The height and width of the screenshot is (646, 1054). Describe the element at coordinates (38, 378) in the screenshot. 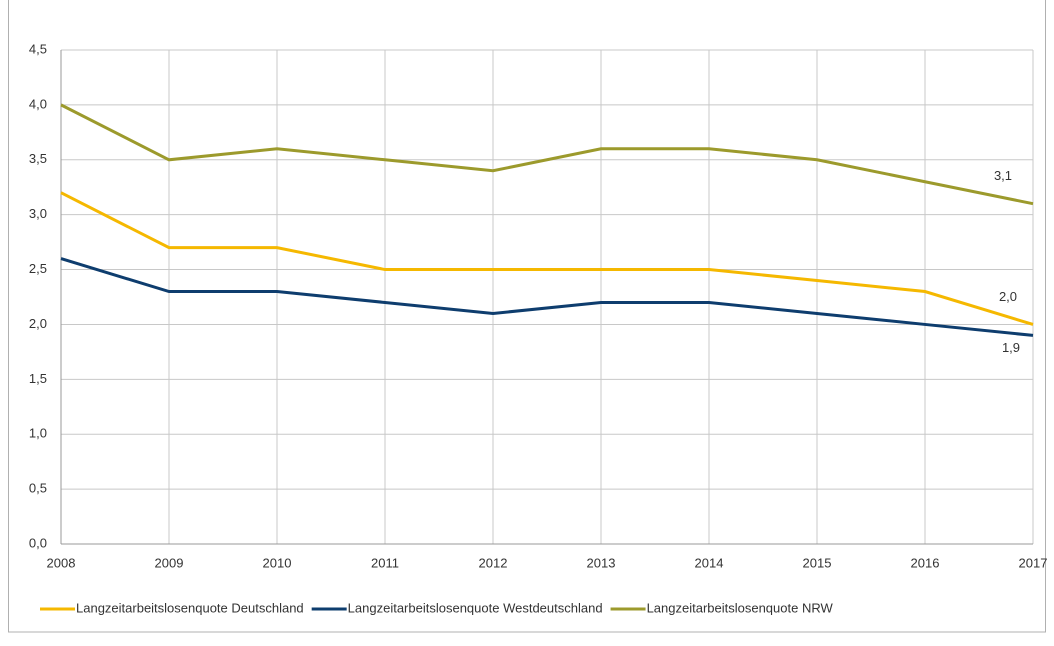

I see `y-tick-label: 1,5` at that location.